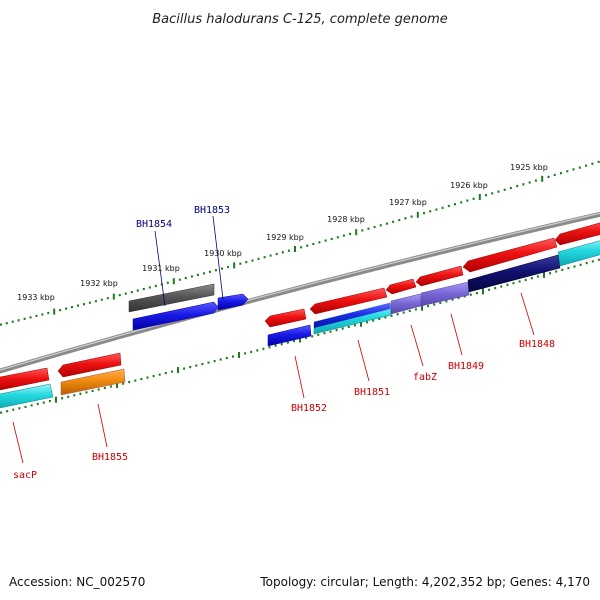  I want to click on inner-scale-major-tick, so click(361, 323).